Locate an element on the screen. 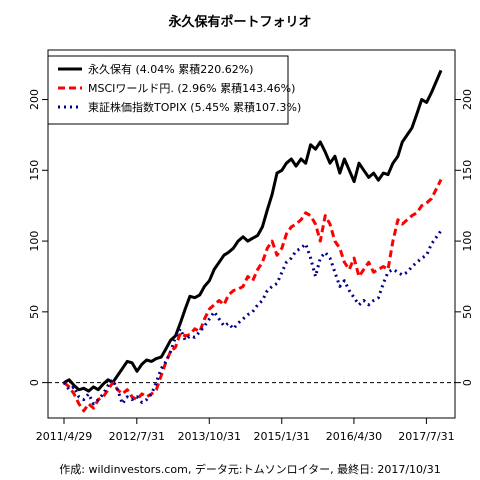  x-tick-label-0: 2011/4/29 is located at coordinates (64, 436).